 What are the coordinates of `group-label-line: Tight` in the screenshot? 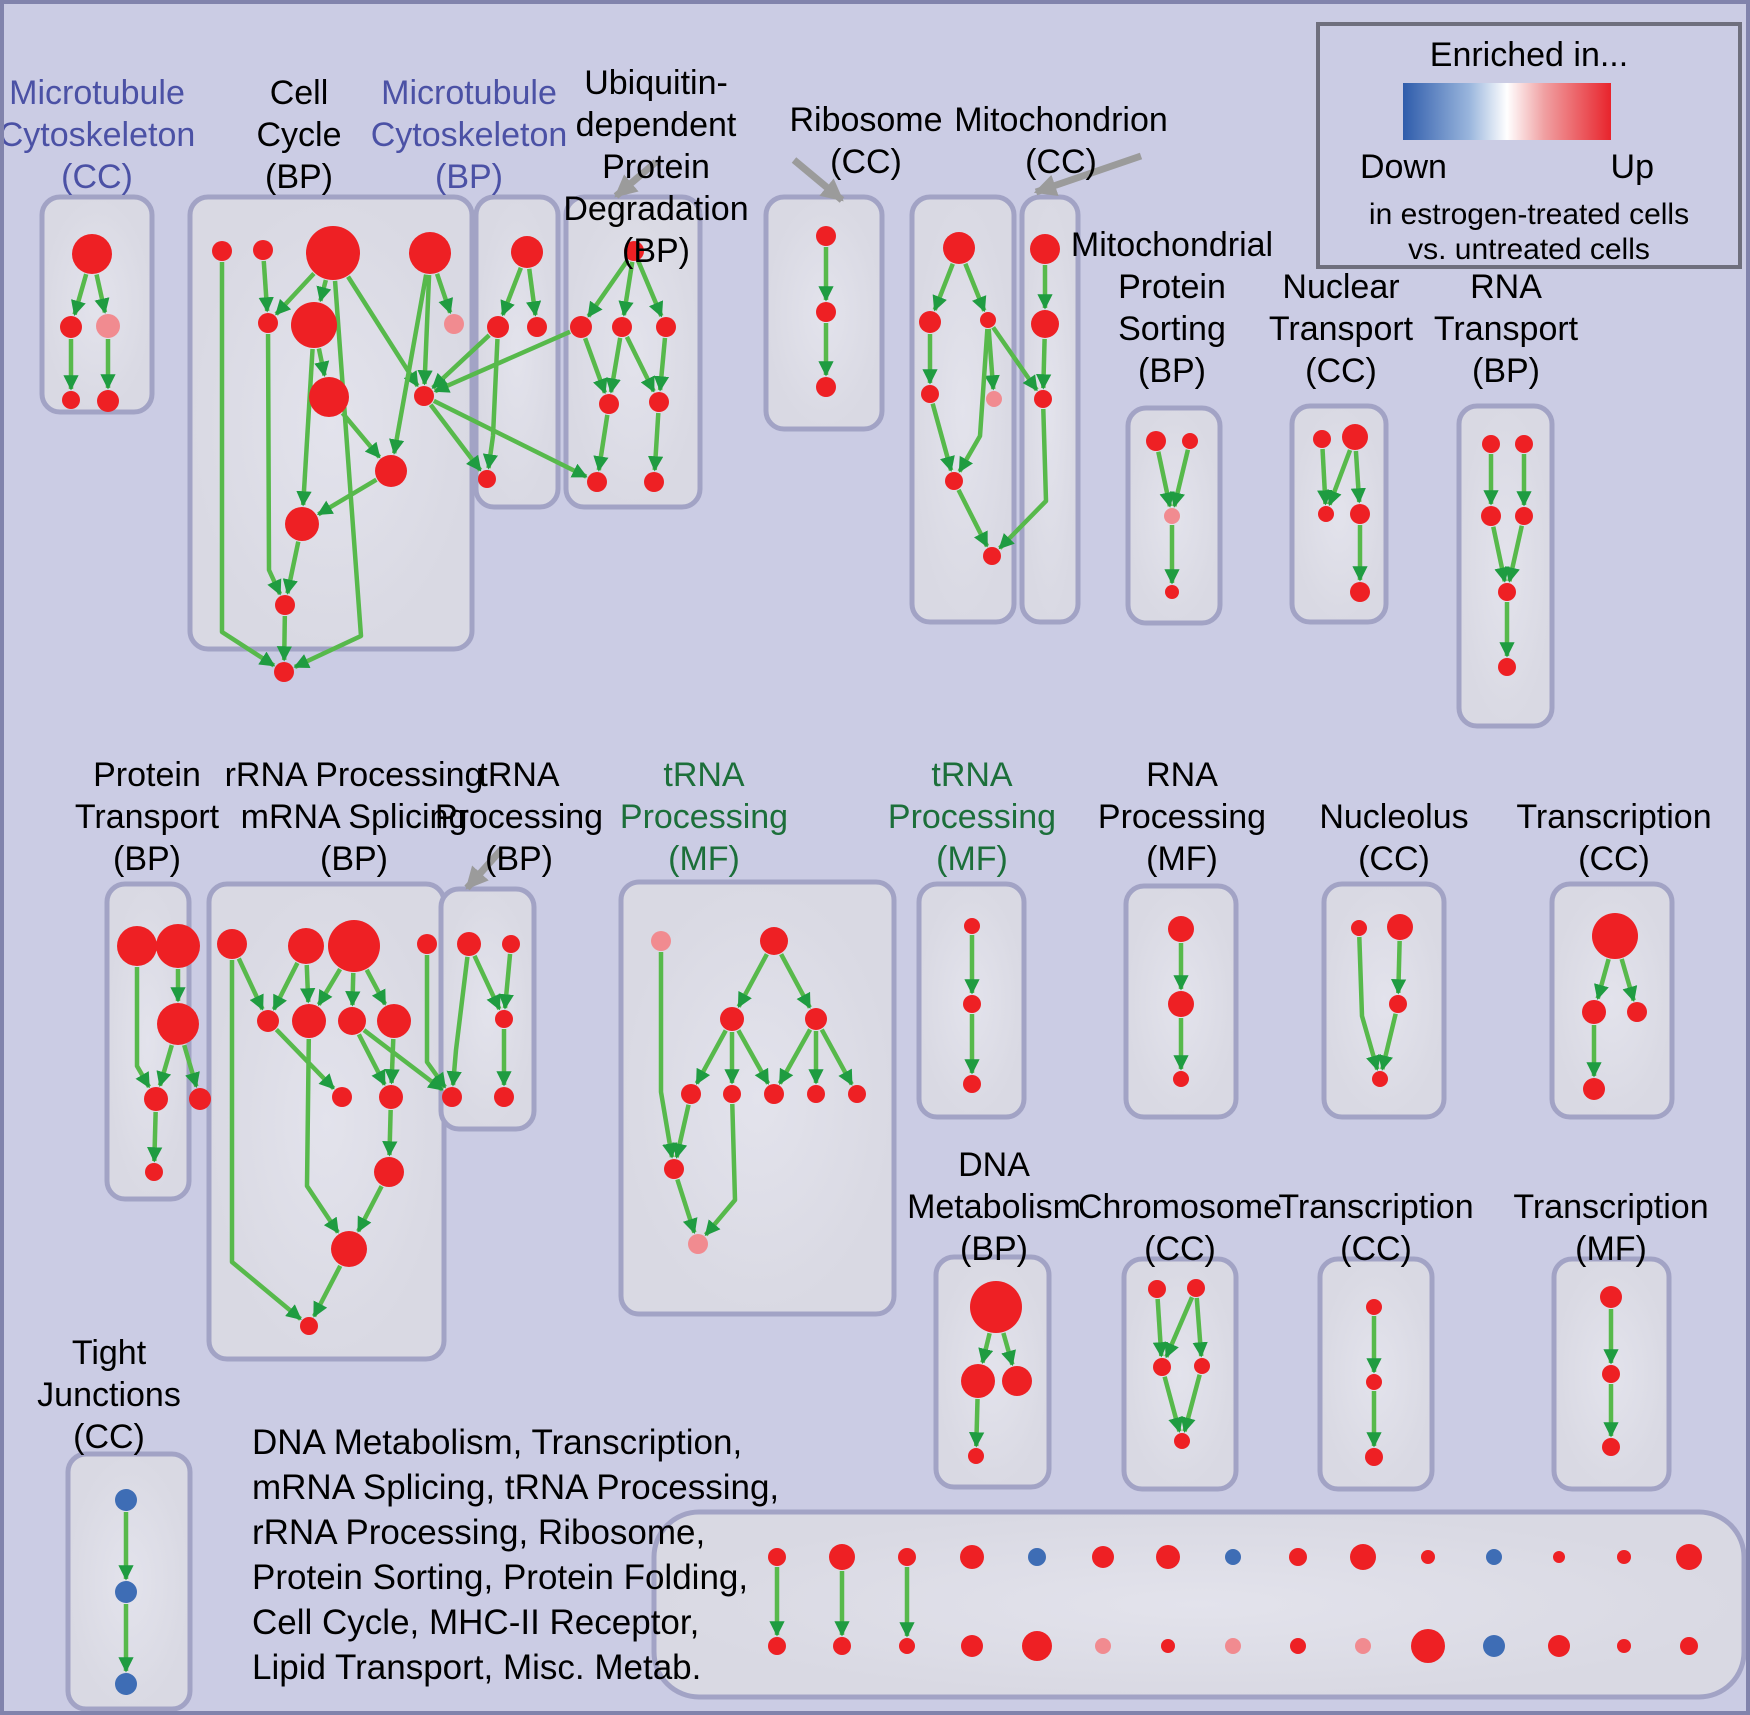 It's located at (109, 1353).